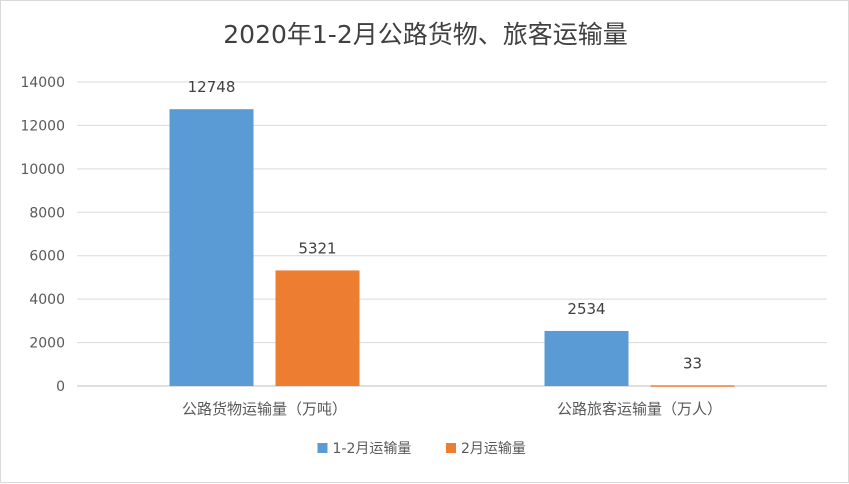  Describe the element at coordinates (42, 126) in the screenshot. I see `y-tick-label: 12000` at that location.